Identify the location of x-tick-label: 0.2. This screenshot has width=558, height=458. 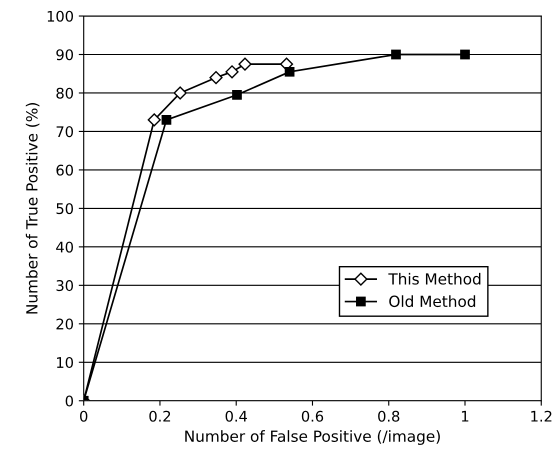
(159, 416).